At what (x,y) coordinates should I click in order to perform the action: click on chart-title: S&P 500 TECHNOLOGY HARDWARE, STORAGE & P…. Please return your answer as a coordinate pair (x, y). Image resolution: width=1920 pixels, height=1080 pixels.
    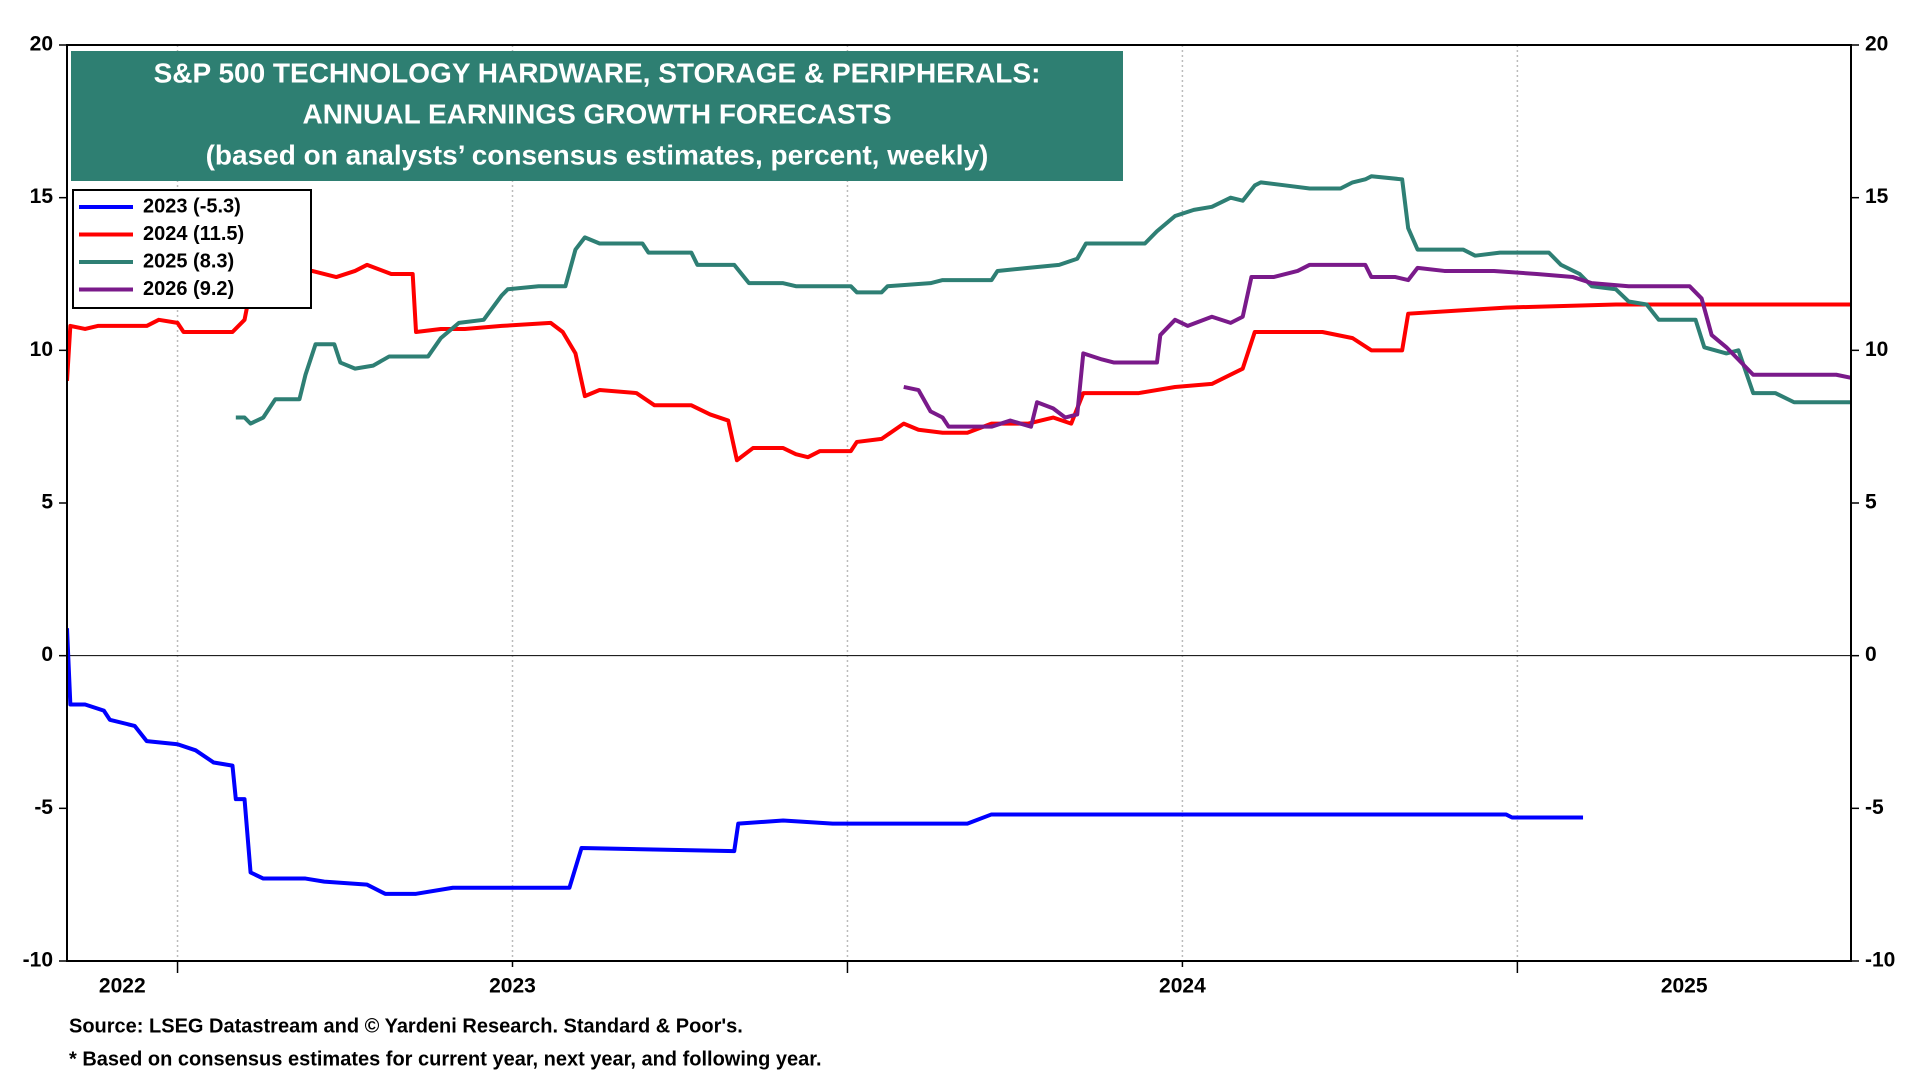
    Looking at the image, I should click on (597, 72).